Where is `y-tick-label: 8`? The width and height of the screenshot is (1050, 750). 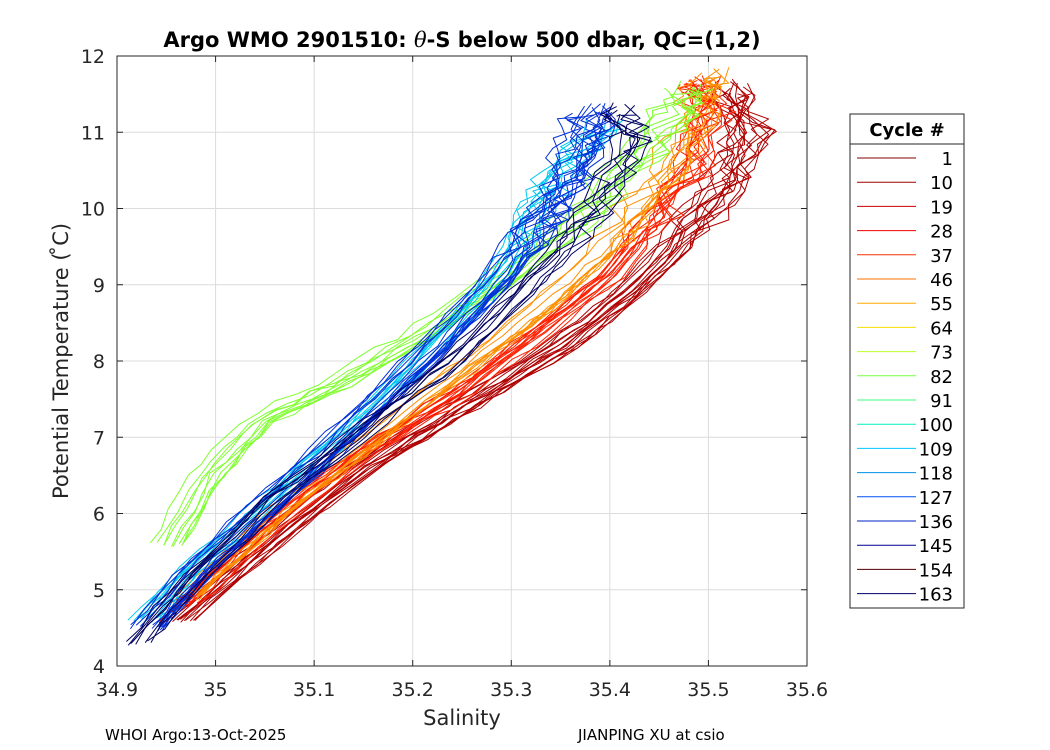 y-tick-label: 8 is located at coordinates (99, 362).